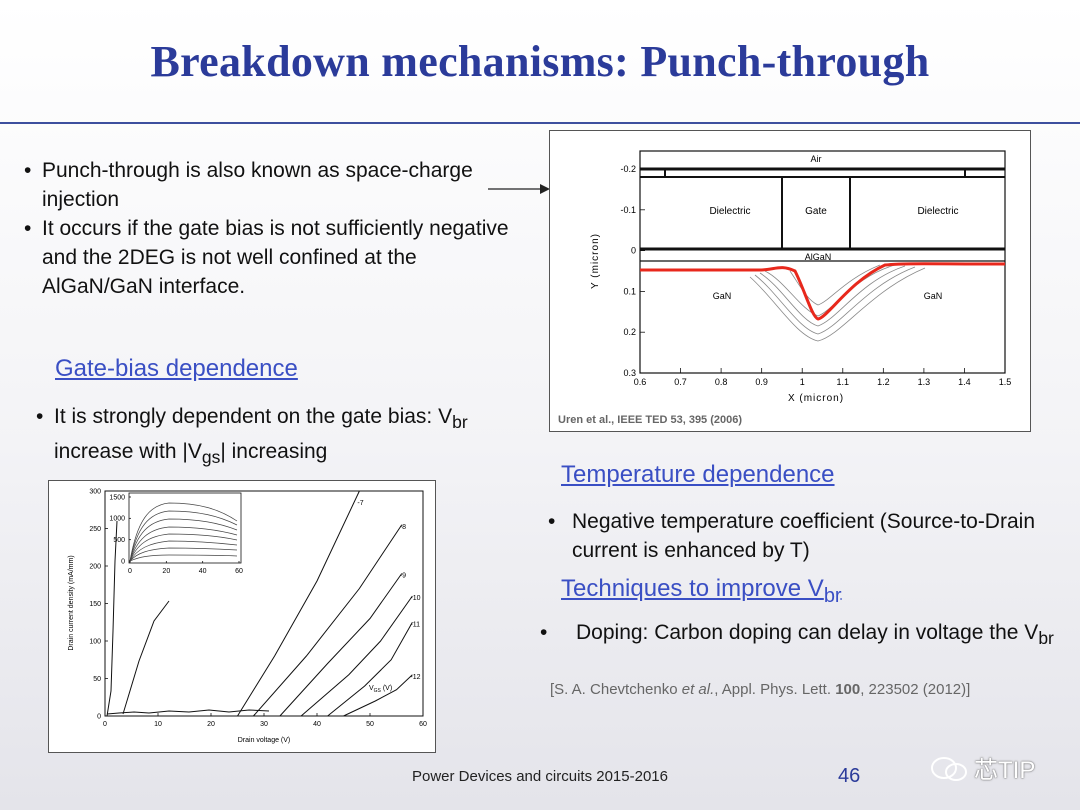 The image size is (1080, 810). I want to click on footer-course: Power Devices and circuits 2015-2016, so click(540, 776).